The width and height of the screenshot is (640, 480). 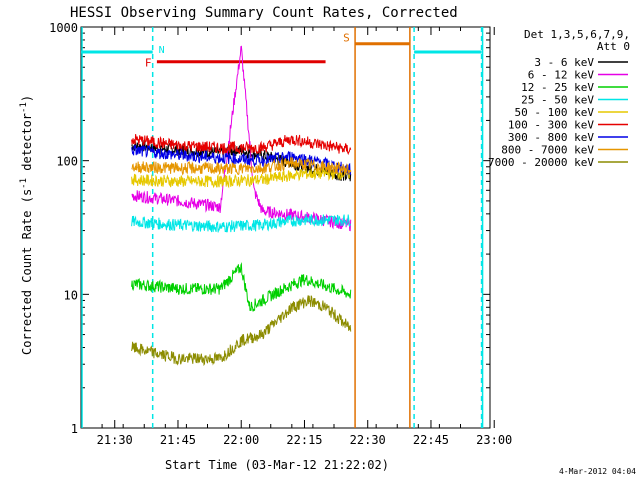 What do you see at coordinates (63, 28) in the screenshot?
I see `y-tick-label: 1000` at bounding box center [63, 28].